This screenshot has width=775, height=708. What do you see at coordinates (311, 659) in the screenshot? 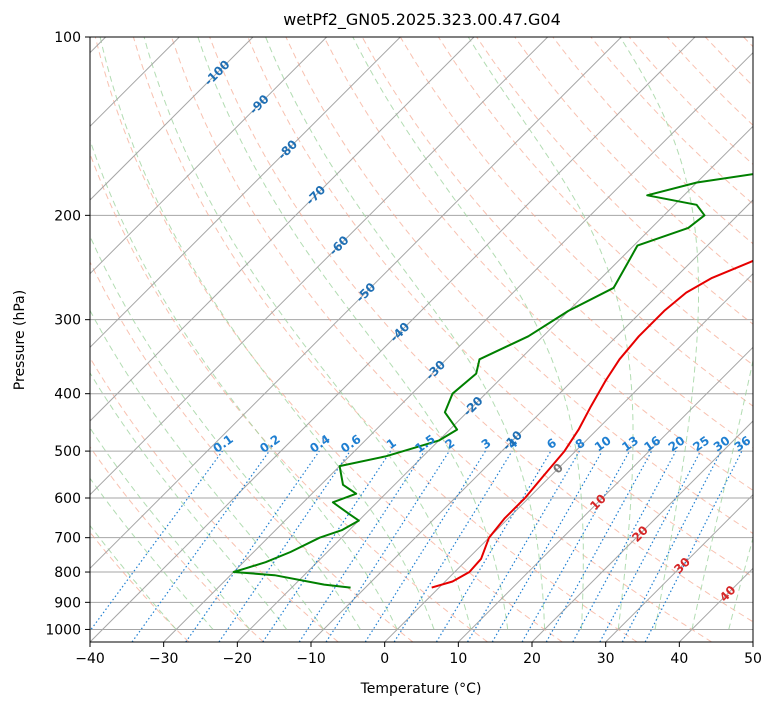
I see `x-tick-label: −10` at bounding box center [311, 659].